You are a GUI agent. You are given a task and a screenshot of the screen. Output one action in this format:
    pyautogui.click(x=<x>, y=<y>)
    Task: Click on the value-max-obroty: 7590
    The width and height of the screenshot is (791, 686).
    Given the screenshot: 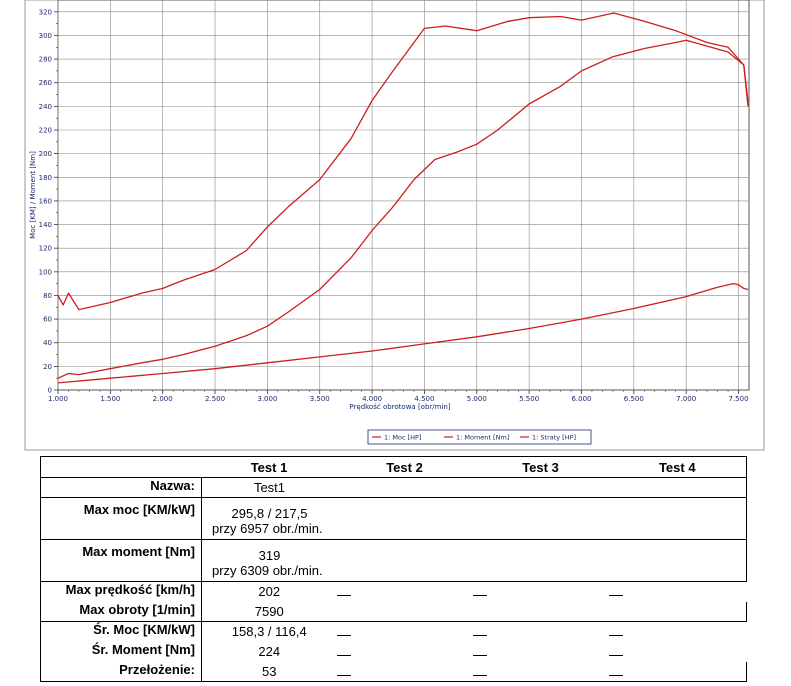 What is the action you would take?
    pyautogui.click(x=269, y=611)
    